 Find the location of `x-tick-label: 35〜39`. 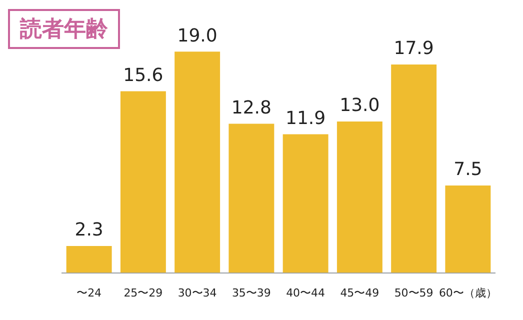

x-tick-label: 35〜39 is located at coordinates (251, 293).